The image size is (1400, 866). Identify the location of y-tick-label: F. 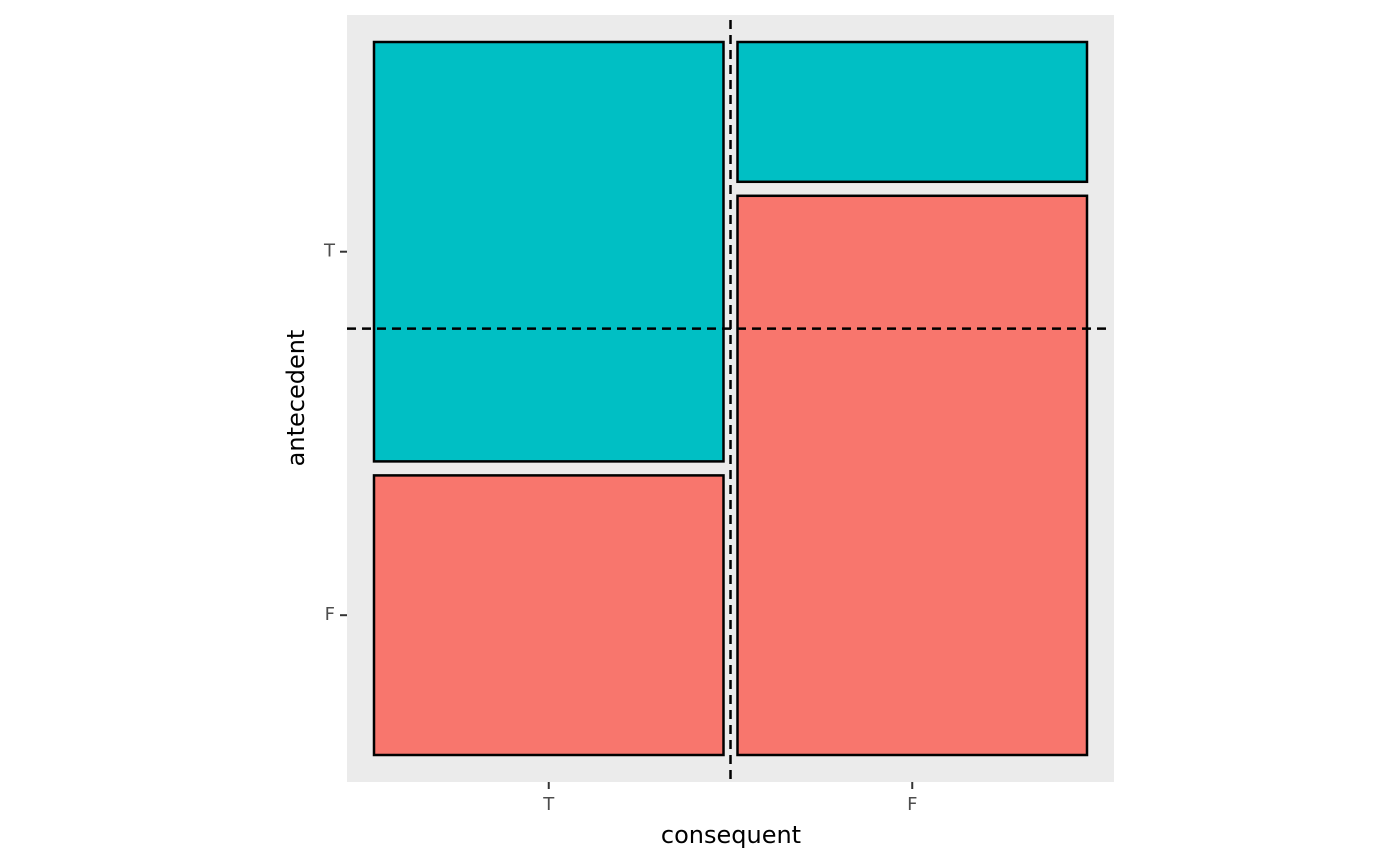
(330, 614).